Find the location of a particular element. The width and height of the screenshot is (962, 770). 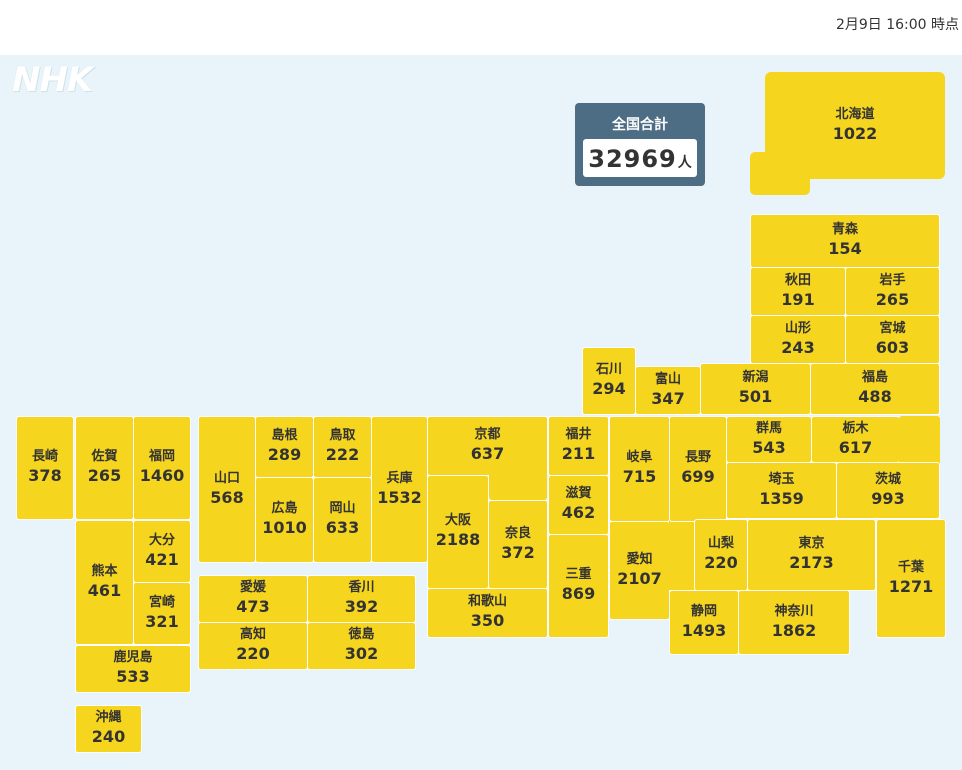

pref-kyoto: 京都 637 is located at coordinates (487, 446).